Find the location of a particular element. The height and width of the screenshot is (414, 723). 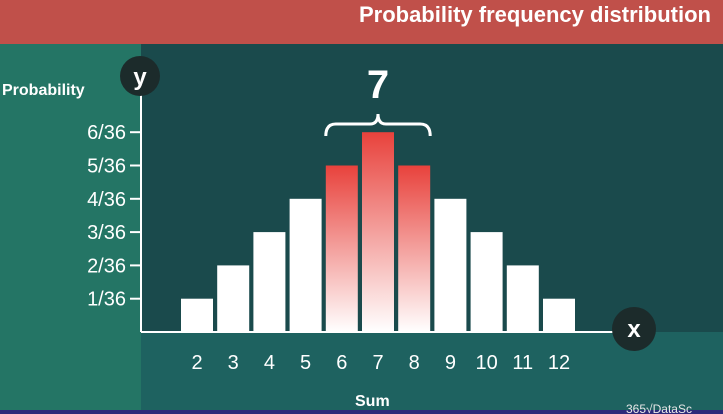

y-tick-label: 1/36 is located at coordinates (106, 300).